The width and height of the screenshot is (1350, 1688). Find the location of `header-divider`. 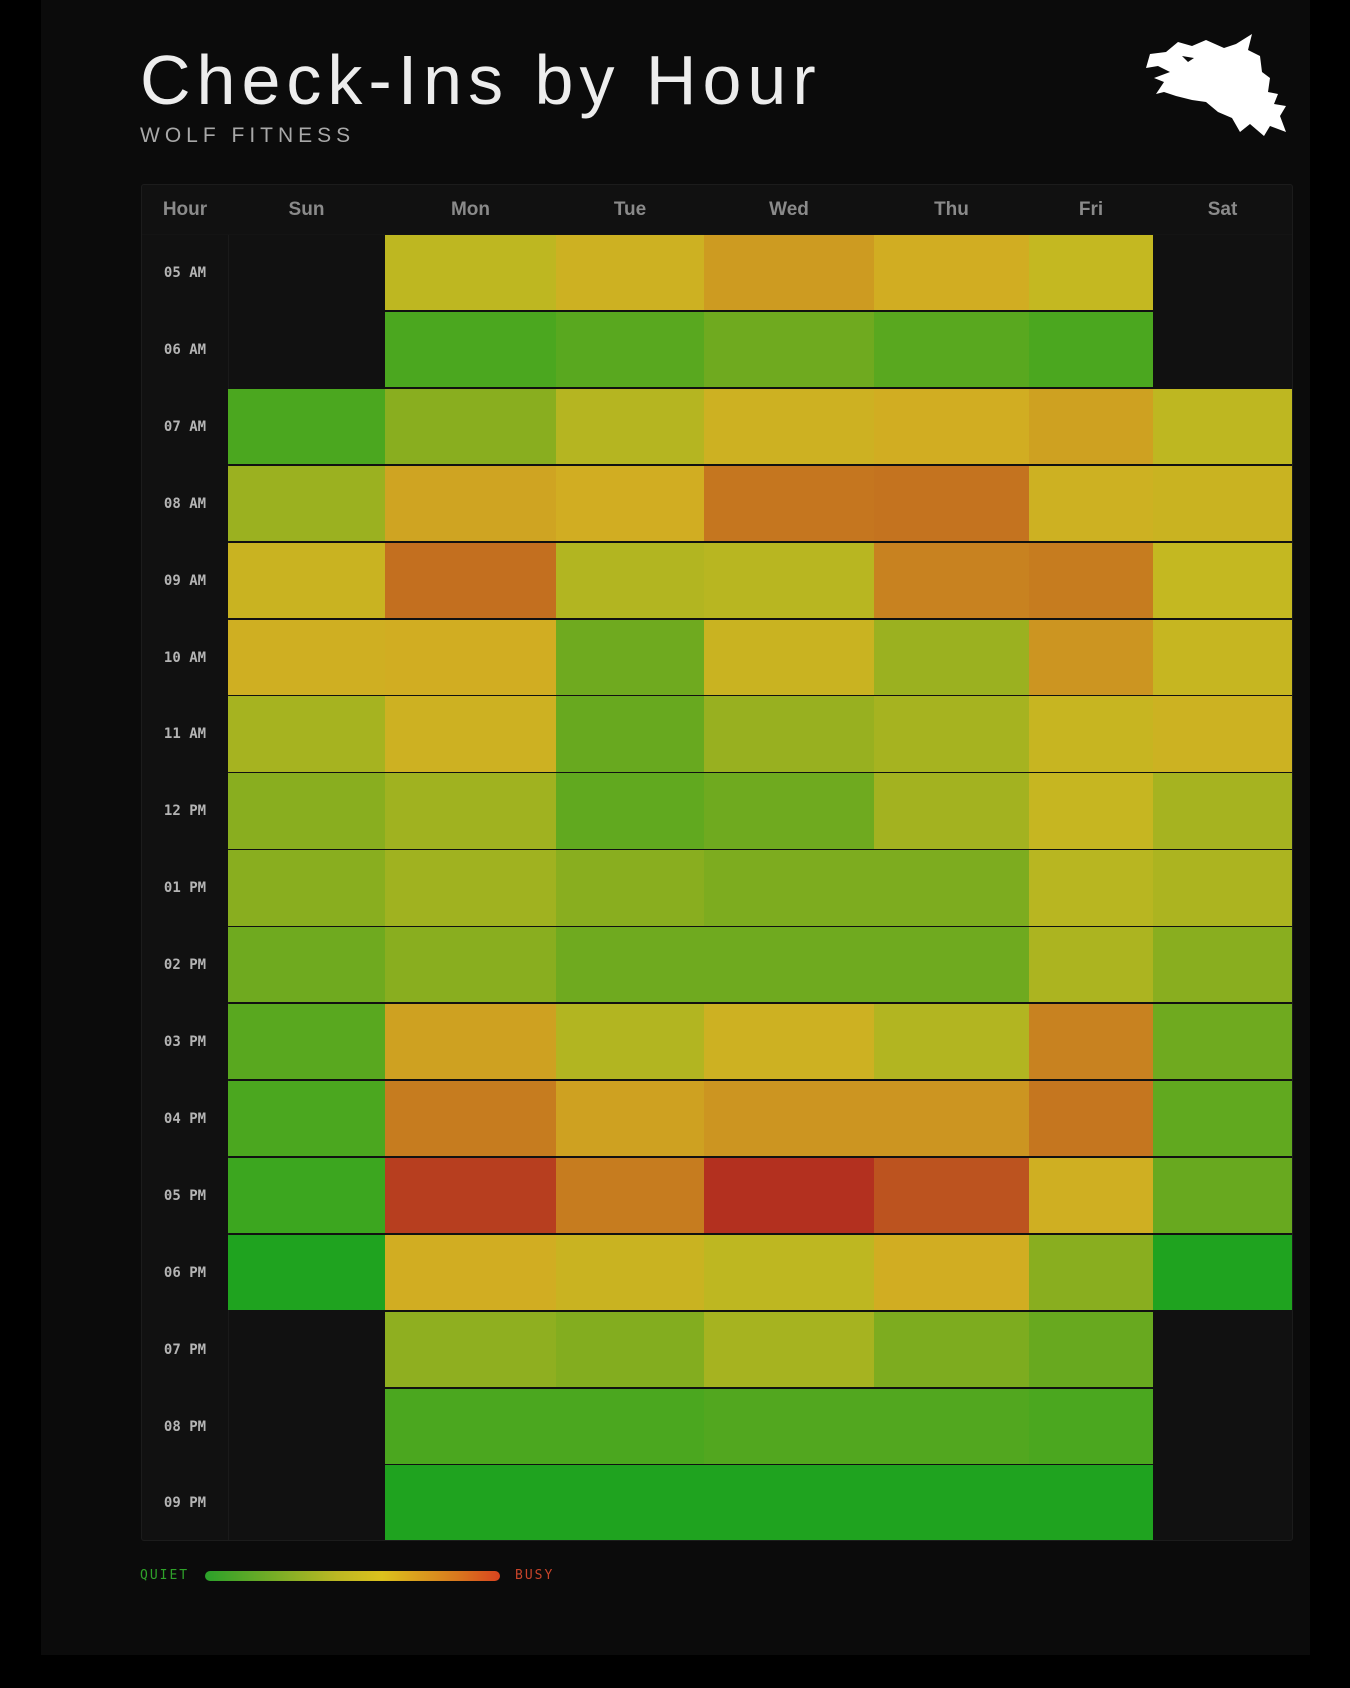

header-divider is located at coordinates (717, 234).